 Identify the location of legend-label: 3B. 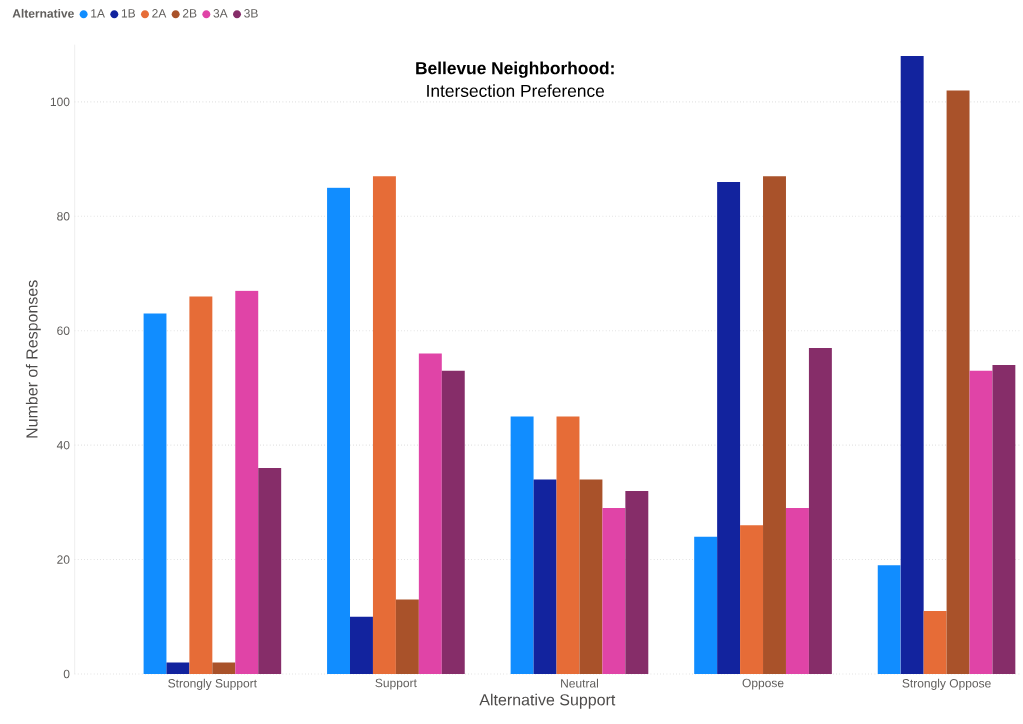
(251, 13).